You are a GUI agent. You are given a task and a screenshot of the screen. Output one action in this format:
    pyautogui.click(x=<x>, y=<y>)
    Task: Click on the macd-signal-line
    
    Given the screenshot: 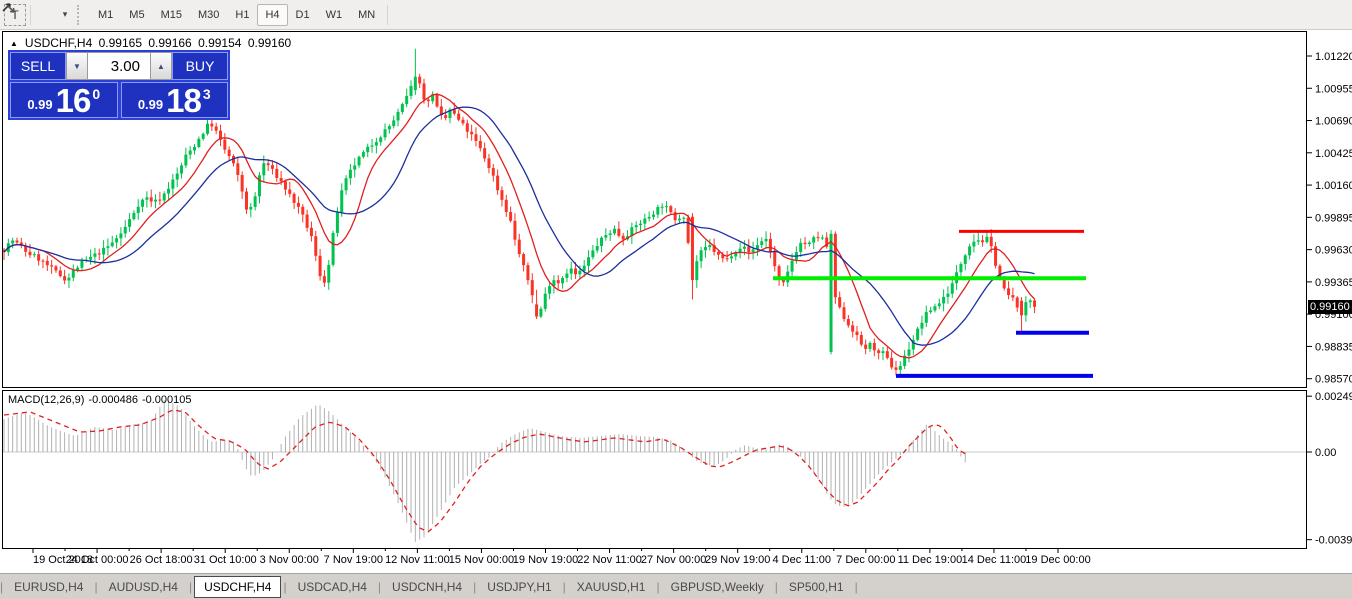 What is the action you would take?
    pyautogui.click(x=484, y=471)
    